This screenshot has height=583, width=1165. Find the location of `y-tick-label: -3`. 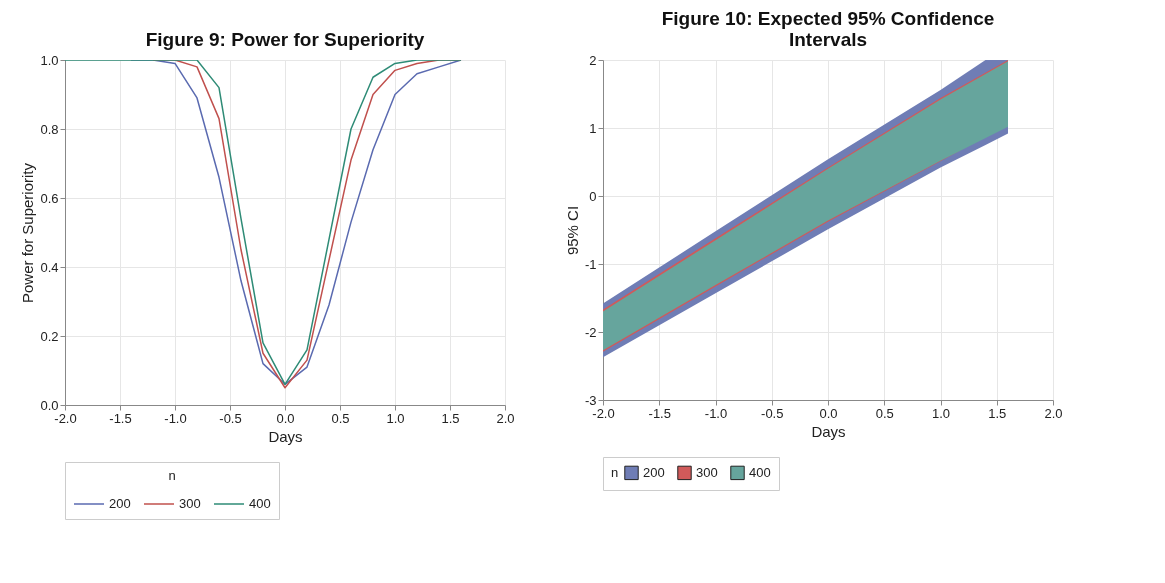

y-tick-label: -3 is located at coordinates (590, 400).